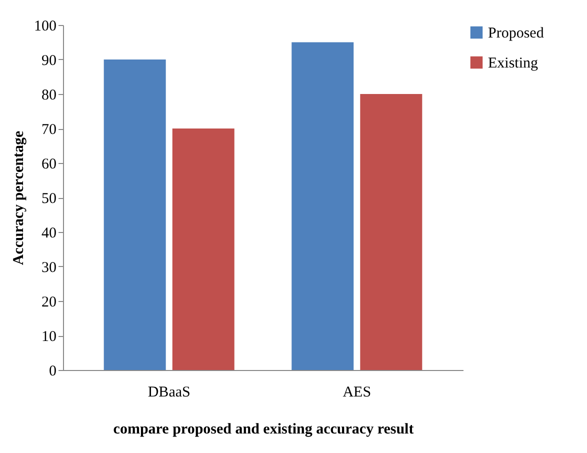  Describe the element at coordinates (49, 337) in the screenshot. I see `y-tick-label: 10` at that location.